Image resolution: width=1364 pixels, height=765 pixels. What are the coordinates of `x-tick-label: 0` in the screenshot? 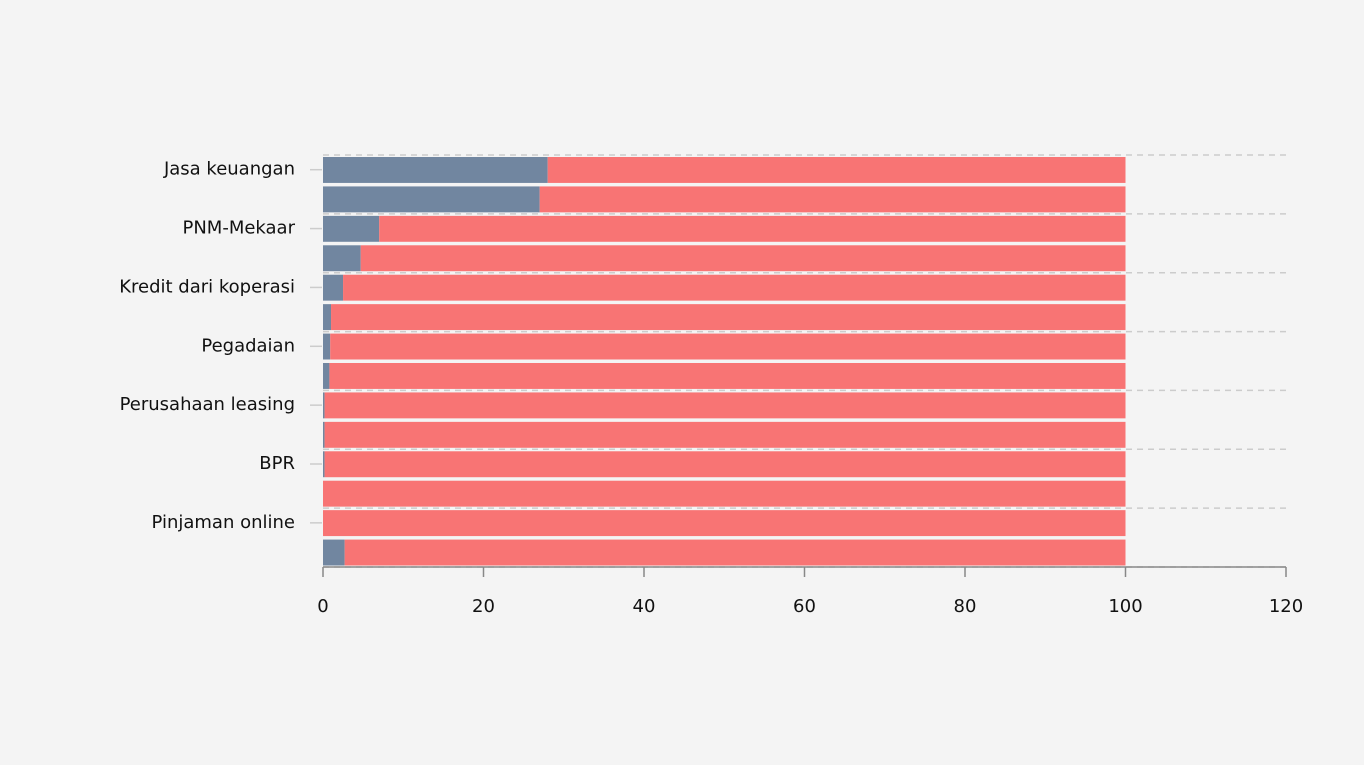 It's located at (322, 606).